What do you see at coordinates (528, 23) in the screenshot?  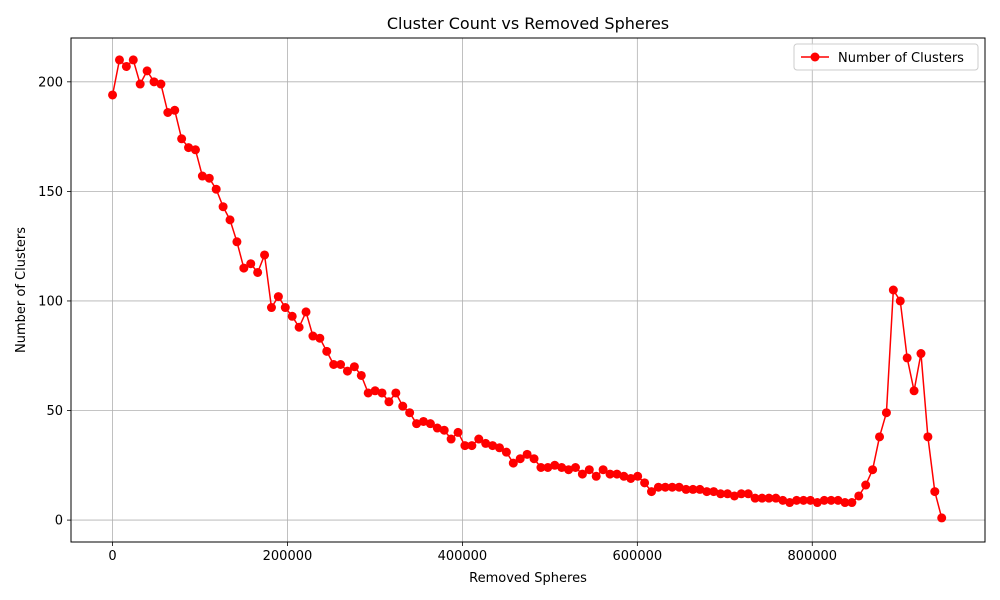 I see `chart-title: Cluster Count vs Removed Spheres` at bounding box center [528, 23].